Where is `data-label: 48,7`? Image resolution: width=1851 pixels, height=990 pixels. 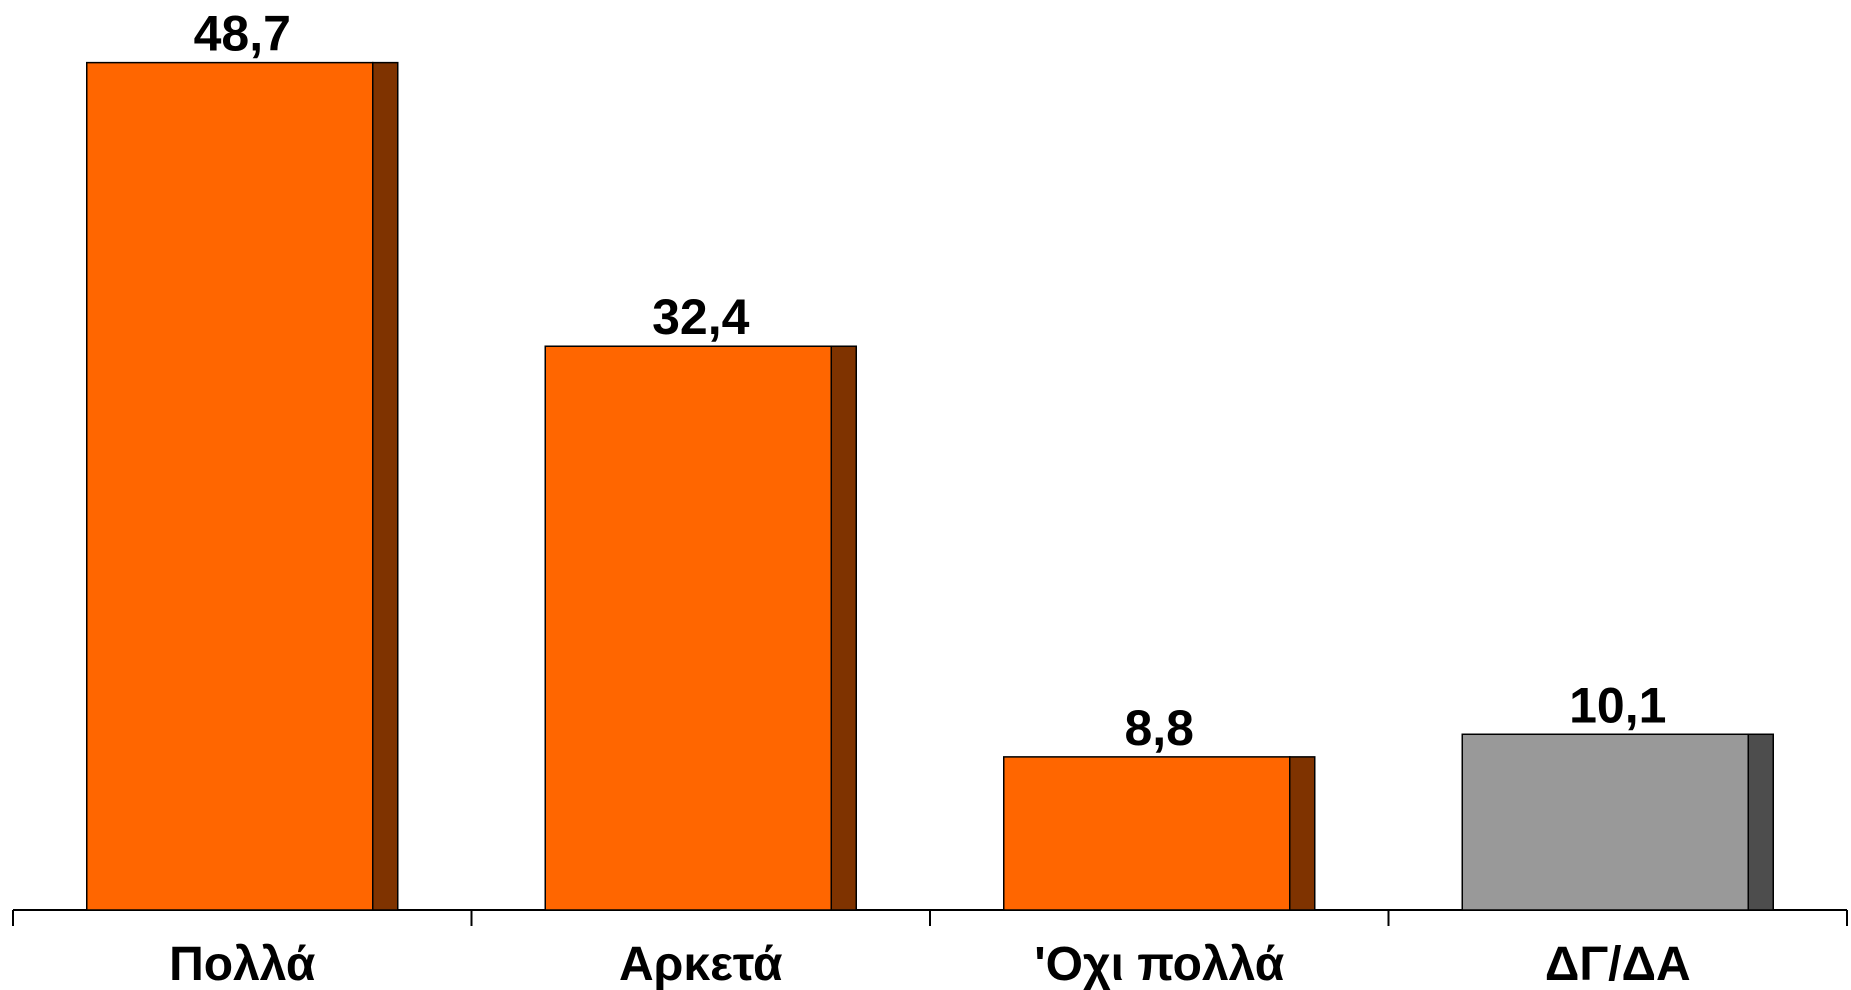
data-label: 48,7 is located at coordinates (242, 34).